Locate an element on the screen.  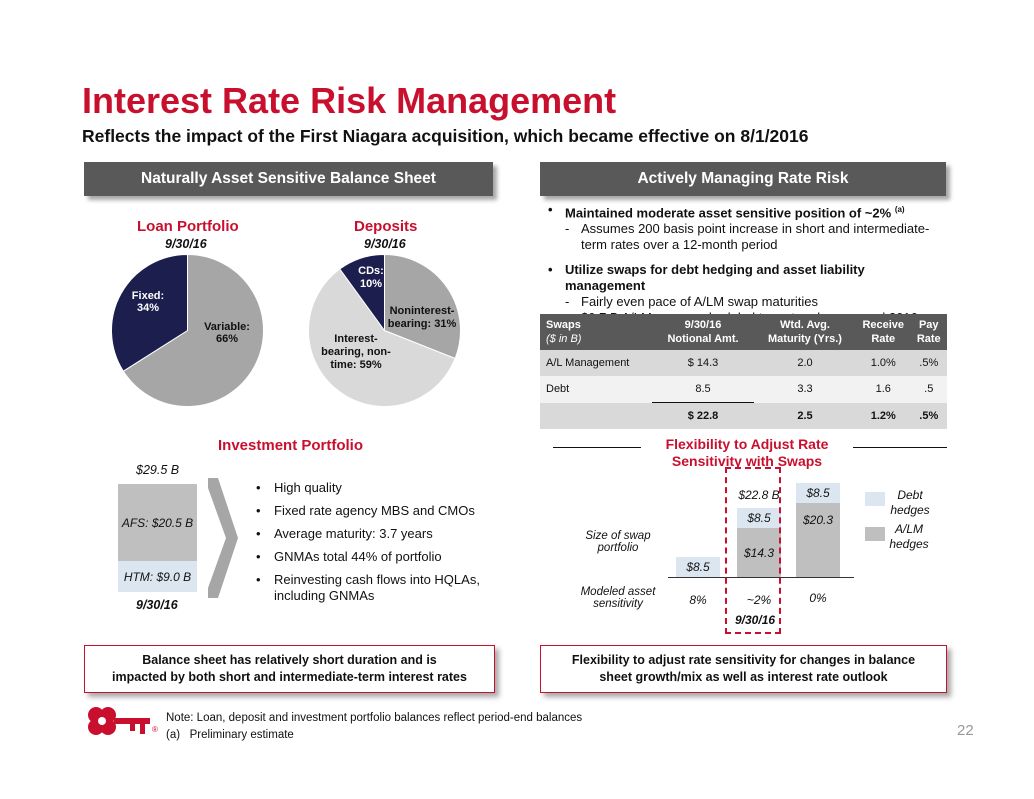
flex-chart-date: 9/30/16 is located at coordinates (755, 620).